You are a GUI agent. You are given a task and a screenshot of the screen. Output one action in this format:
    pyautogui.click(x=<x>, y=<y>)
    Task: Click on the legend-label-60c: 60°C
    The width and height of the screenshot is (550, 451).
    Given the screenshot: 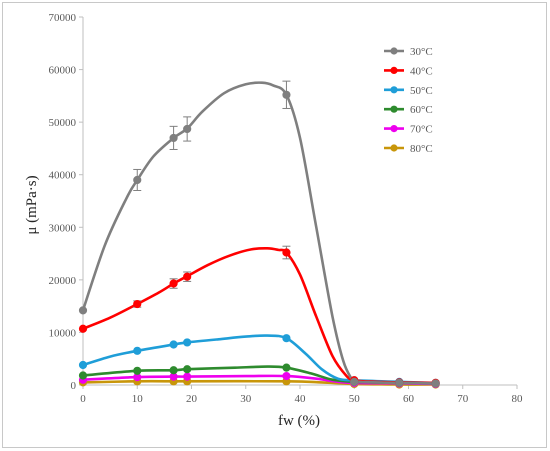 What is the action you would take?
    pyautogui.click(x=421, y=110)
    